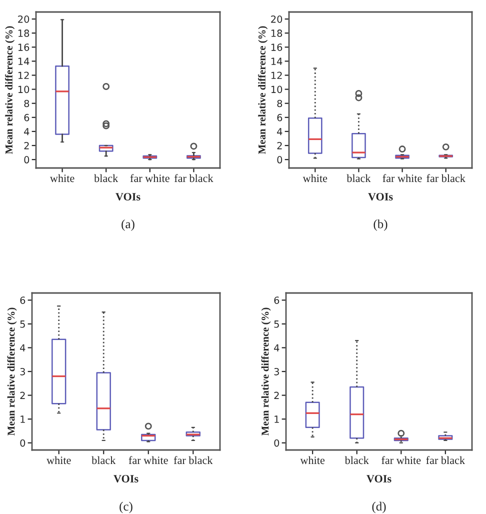  I want to click on text: (d), so click(379, 508).